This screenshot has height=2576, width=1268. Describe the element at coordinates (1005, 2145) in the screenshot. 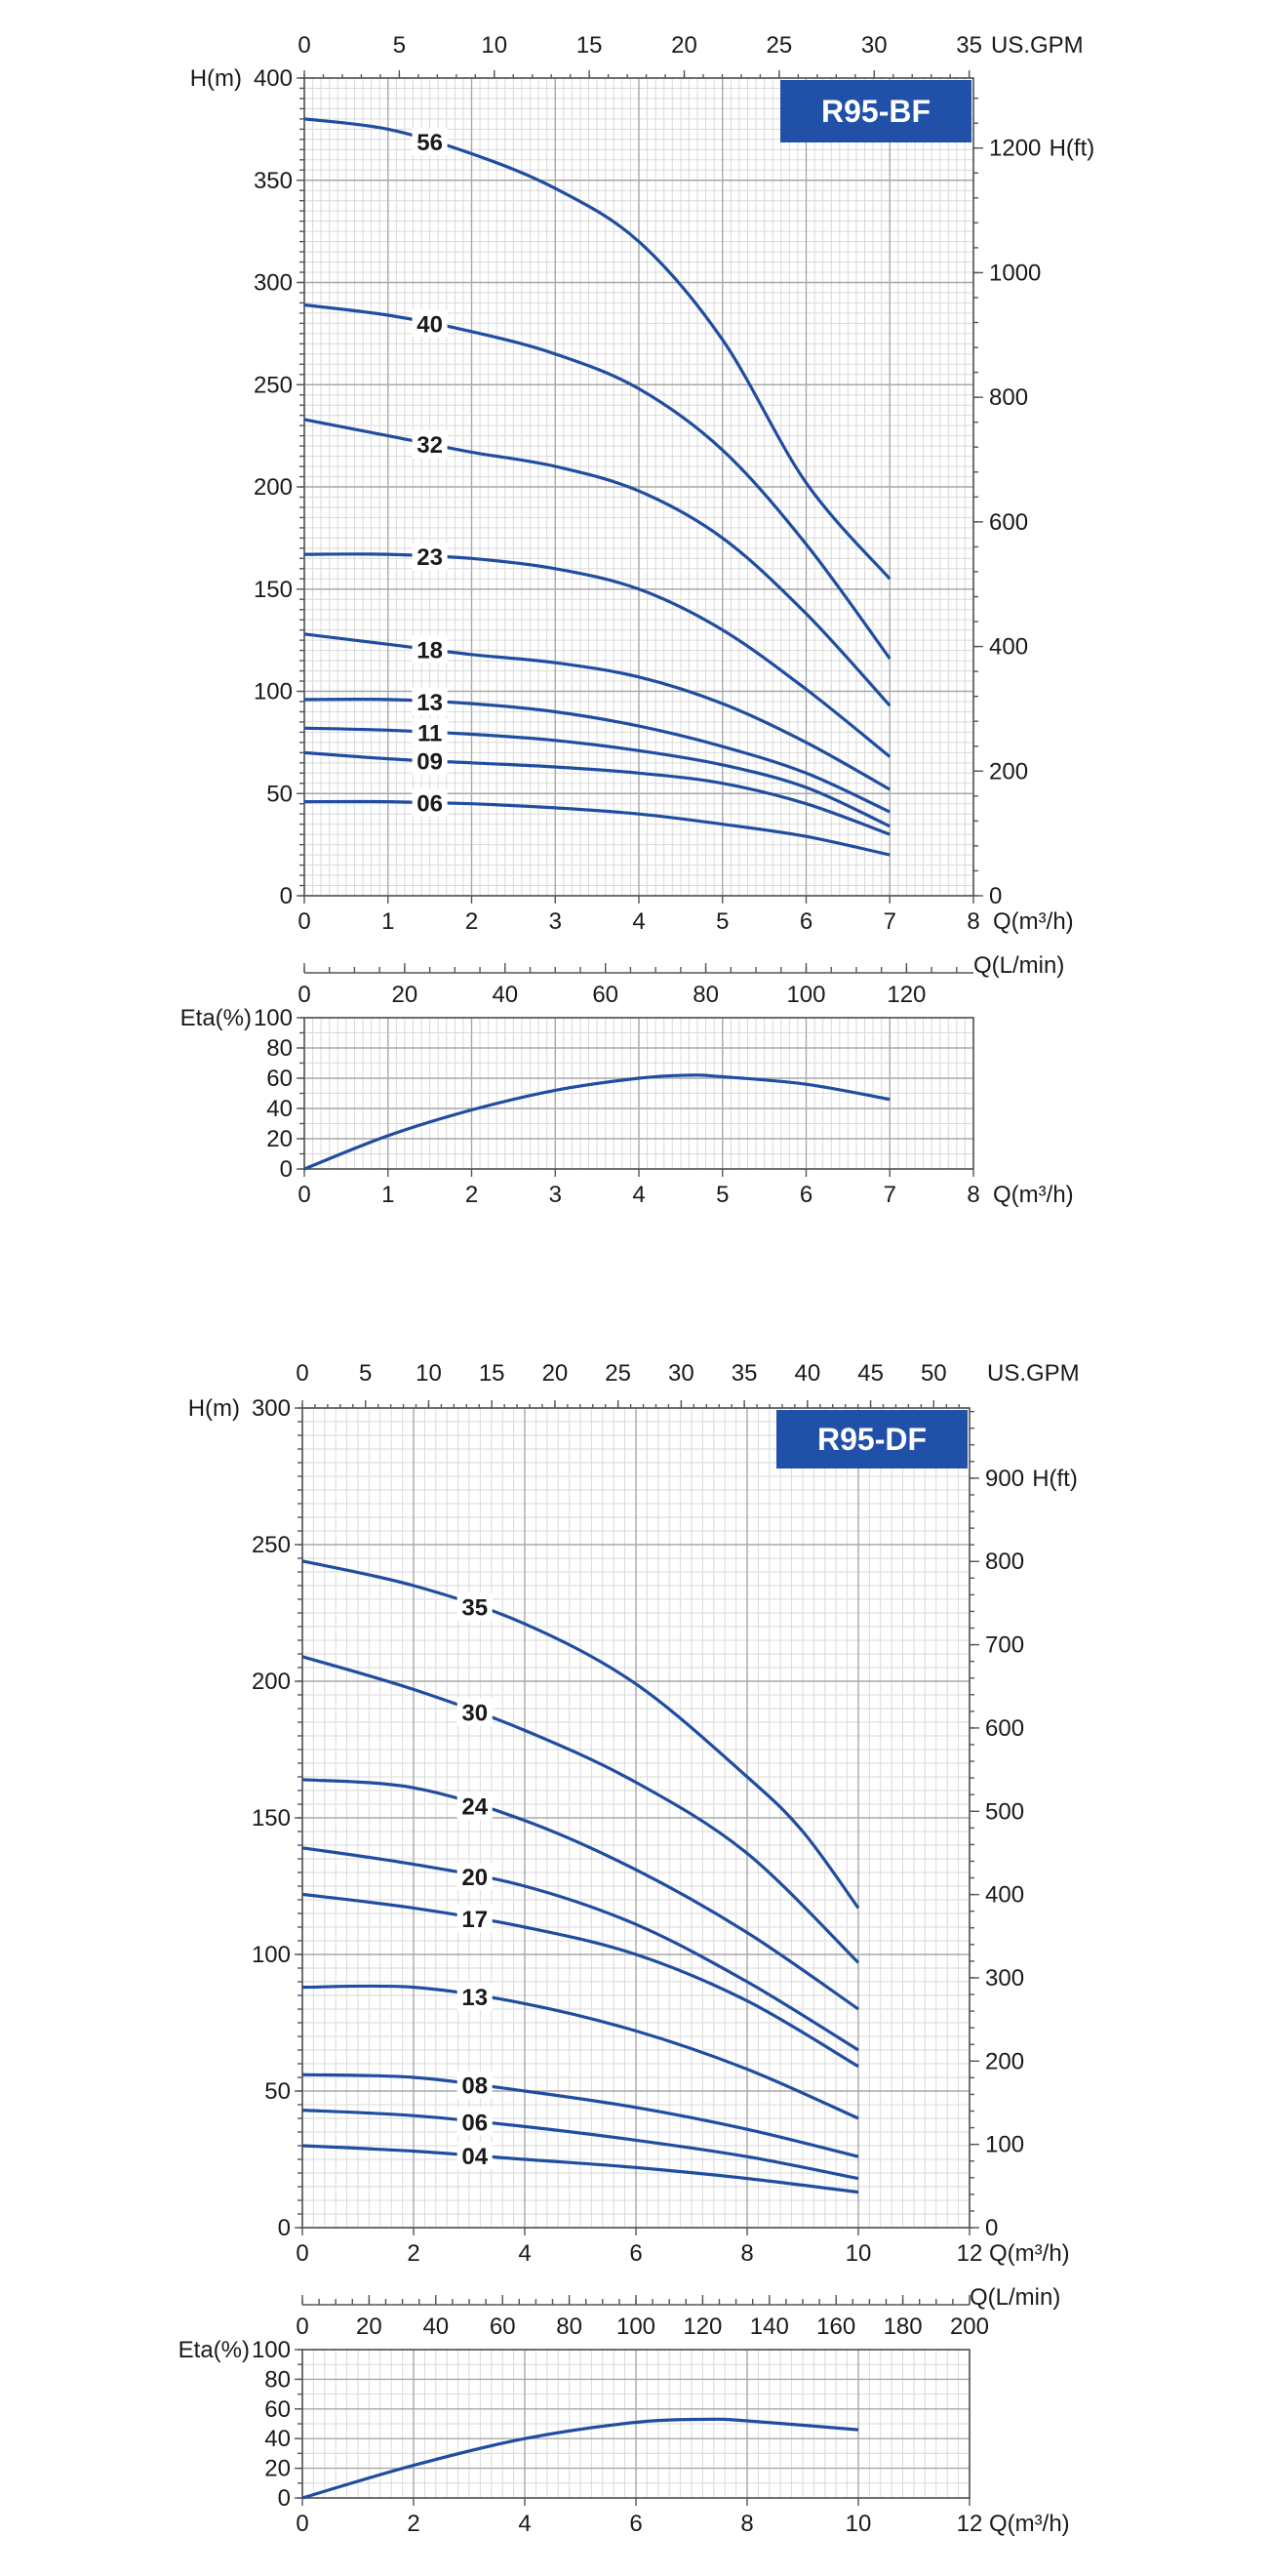

I see `right-tick-label: 100` at that location.